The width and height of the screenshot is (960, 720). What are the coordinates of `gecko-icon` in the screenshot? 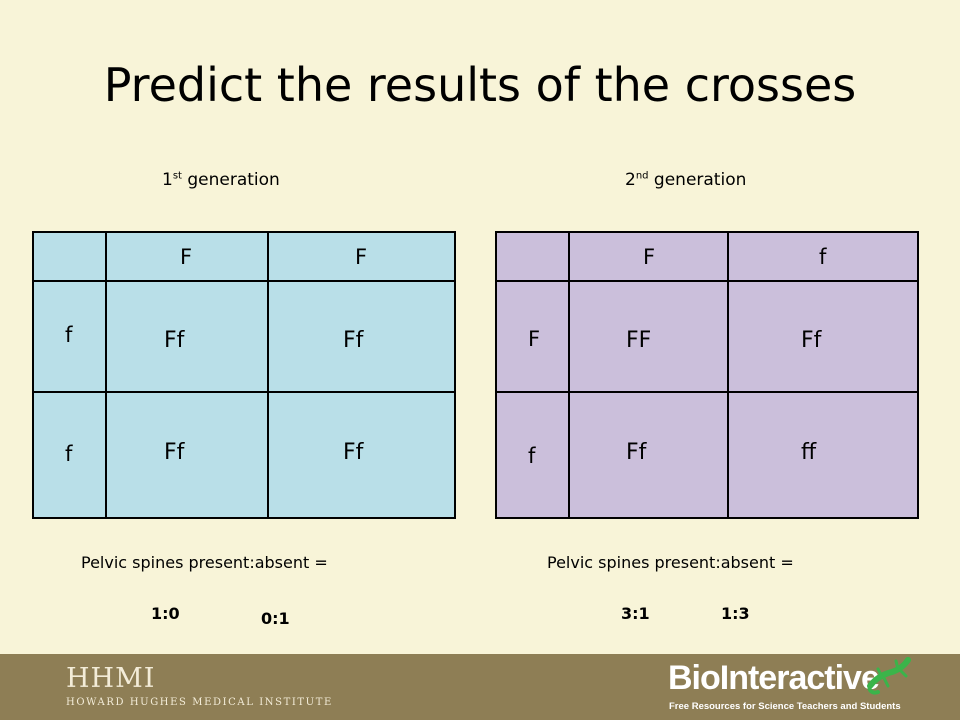 It's located at (889, 676).